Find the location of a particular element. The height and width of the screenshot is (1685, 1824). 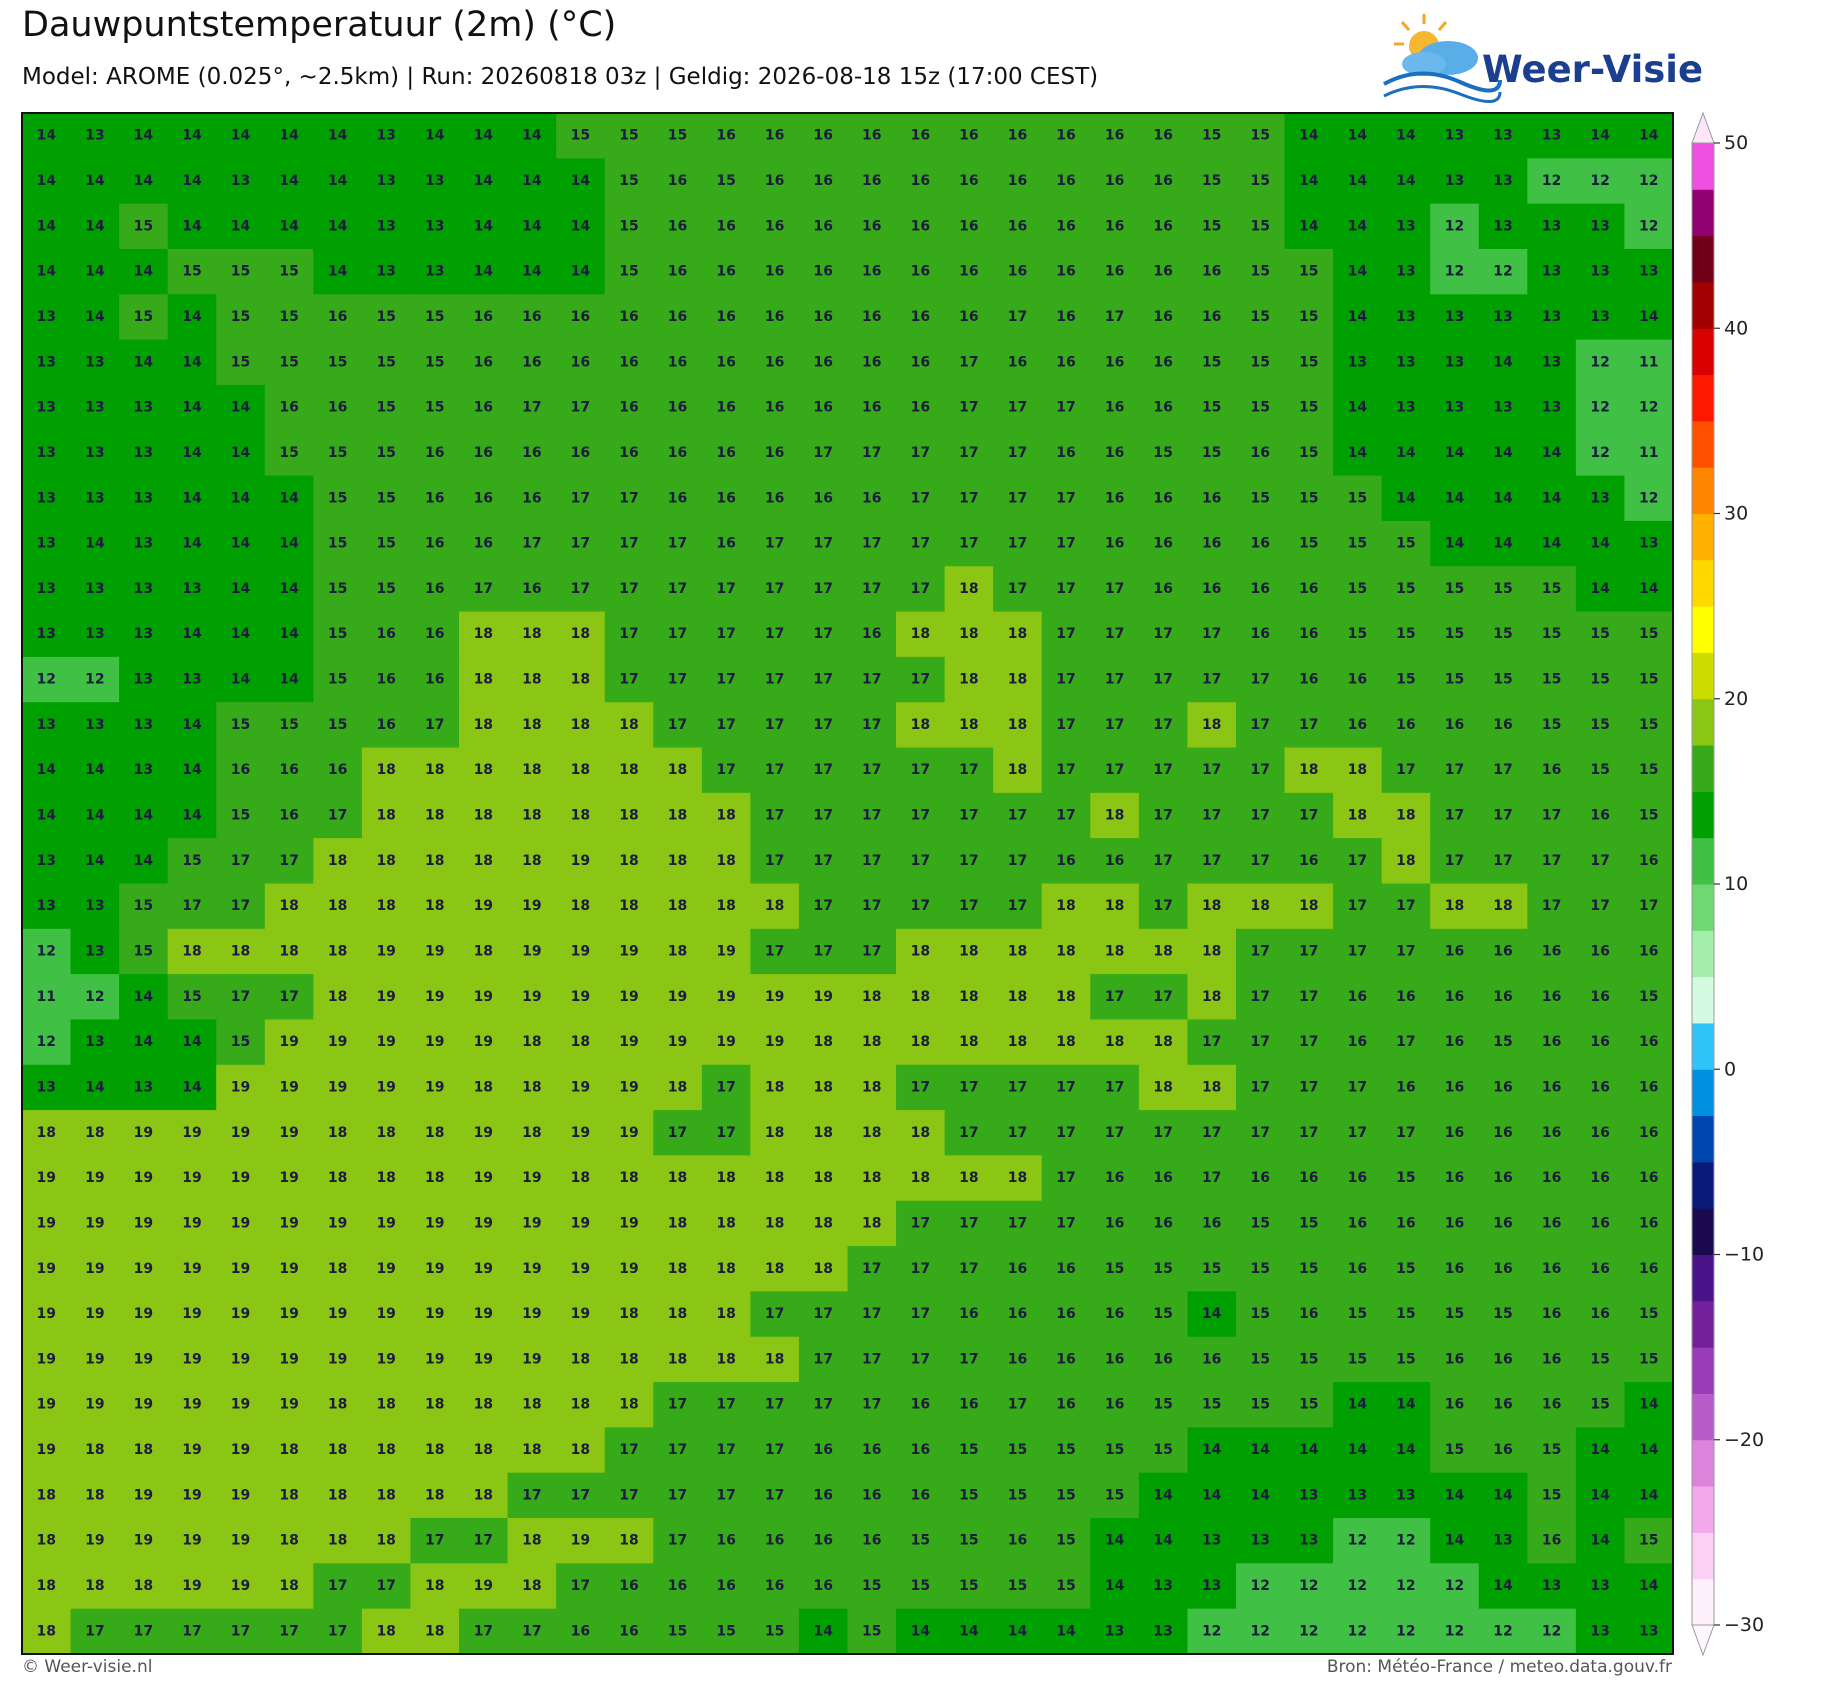

colorbar-tick-label: 0 is located at coordinates (1730, 1069).